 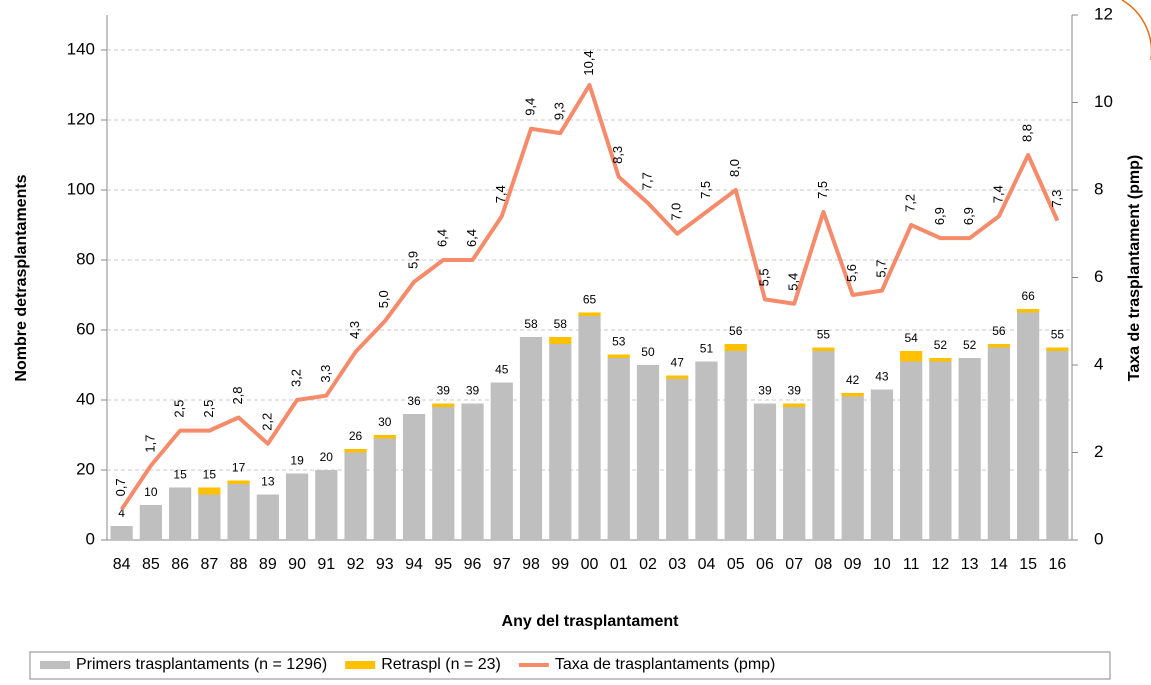 I want to click on total-label: 42, so click(x=853, y=380).